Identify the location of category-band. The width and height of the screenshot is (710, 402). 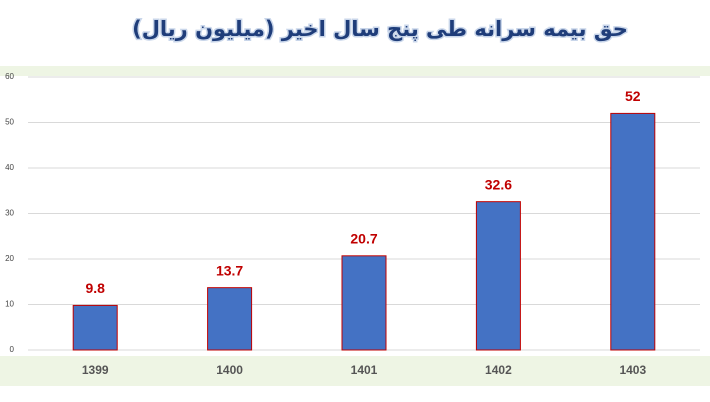
(355, 371).